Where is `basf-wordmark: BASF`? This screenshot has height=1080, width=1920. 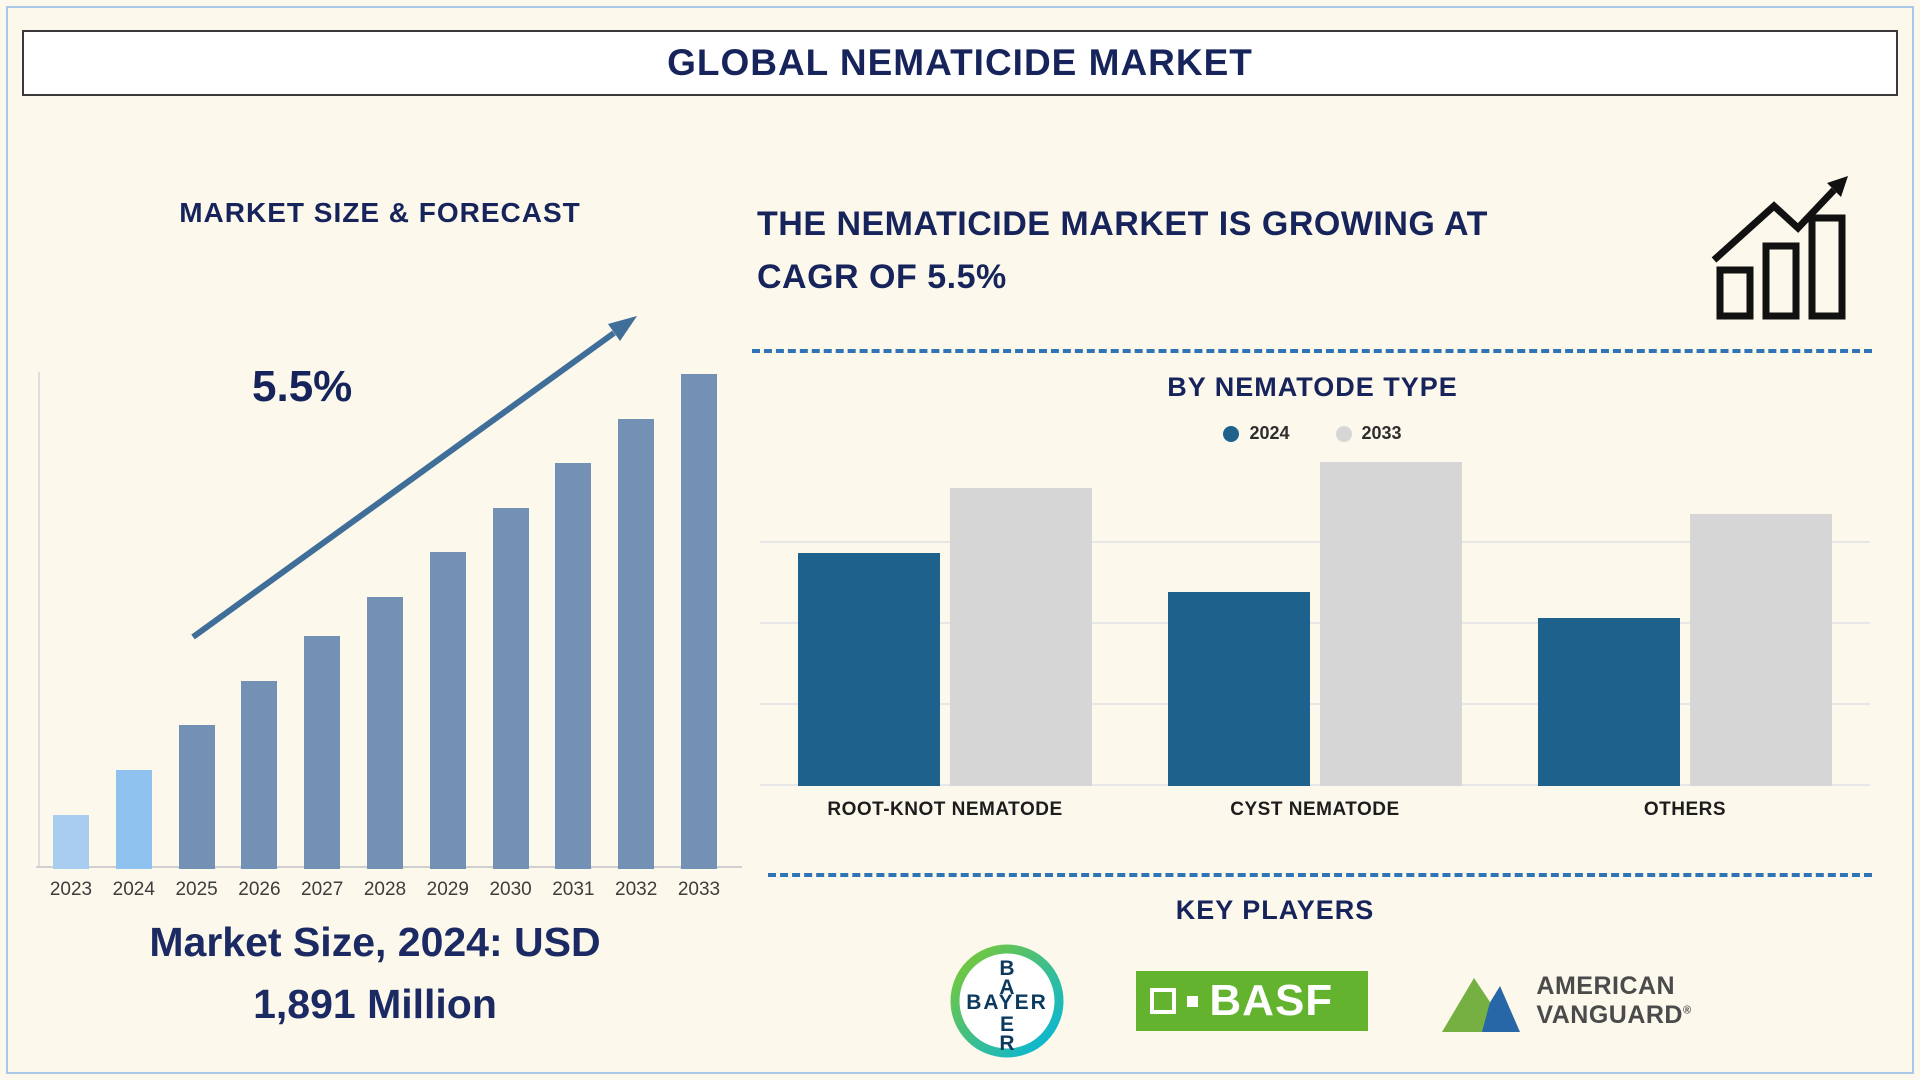
basf-wordmark: BASF is located at coordinates (1271, 1000).